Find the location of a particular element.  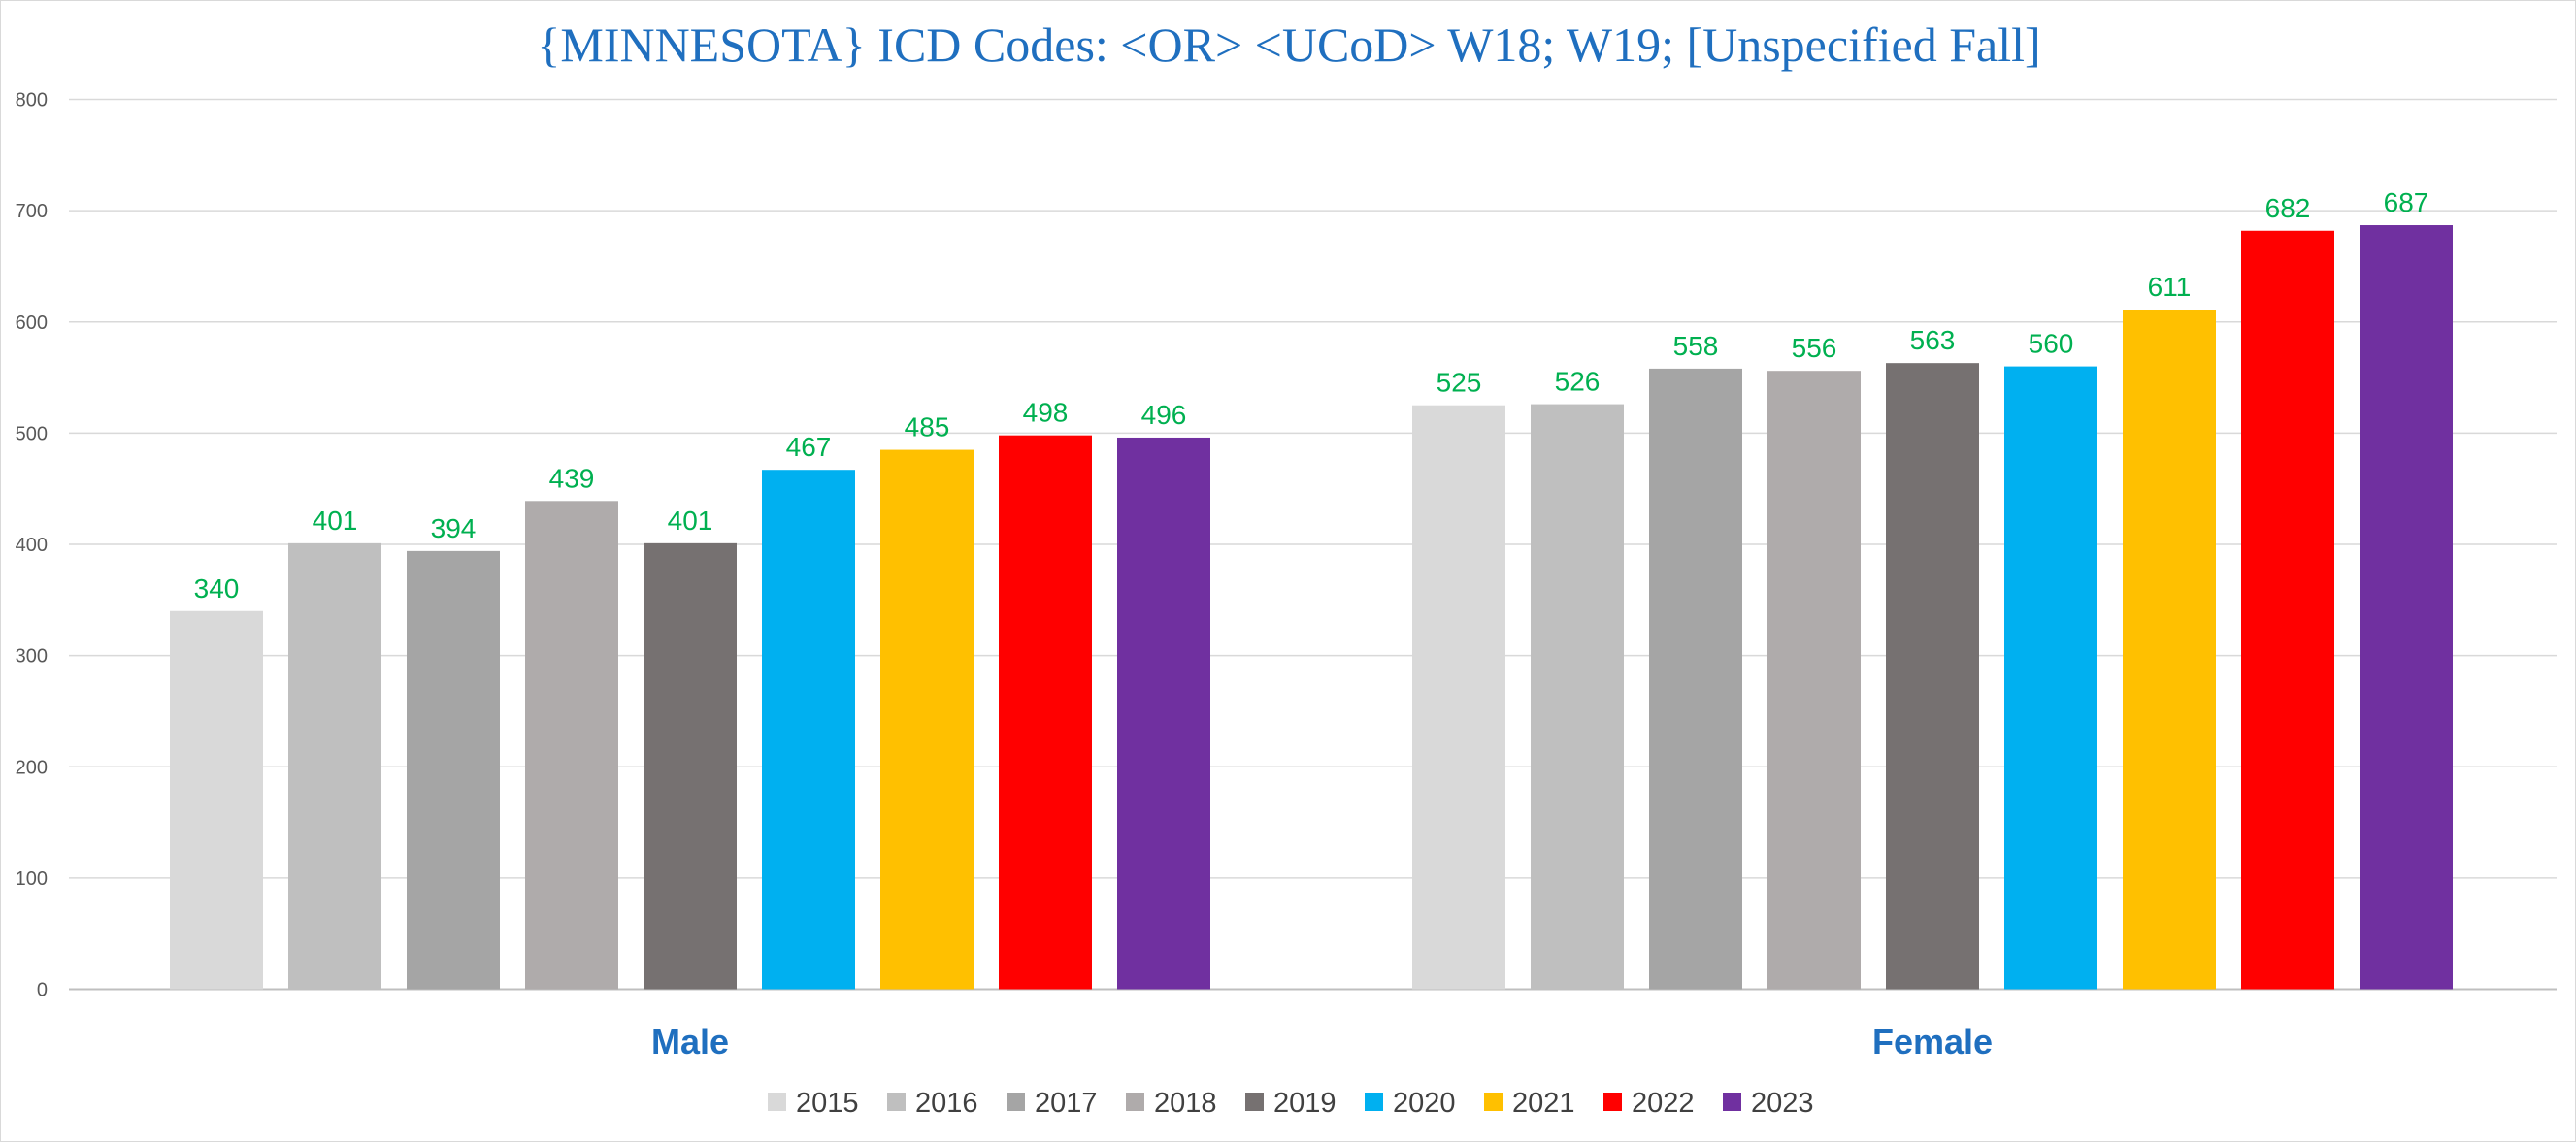

bar-male-2020 is located at coordinates (808, 730).